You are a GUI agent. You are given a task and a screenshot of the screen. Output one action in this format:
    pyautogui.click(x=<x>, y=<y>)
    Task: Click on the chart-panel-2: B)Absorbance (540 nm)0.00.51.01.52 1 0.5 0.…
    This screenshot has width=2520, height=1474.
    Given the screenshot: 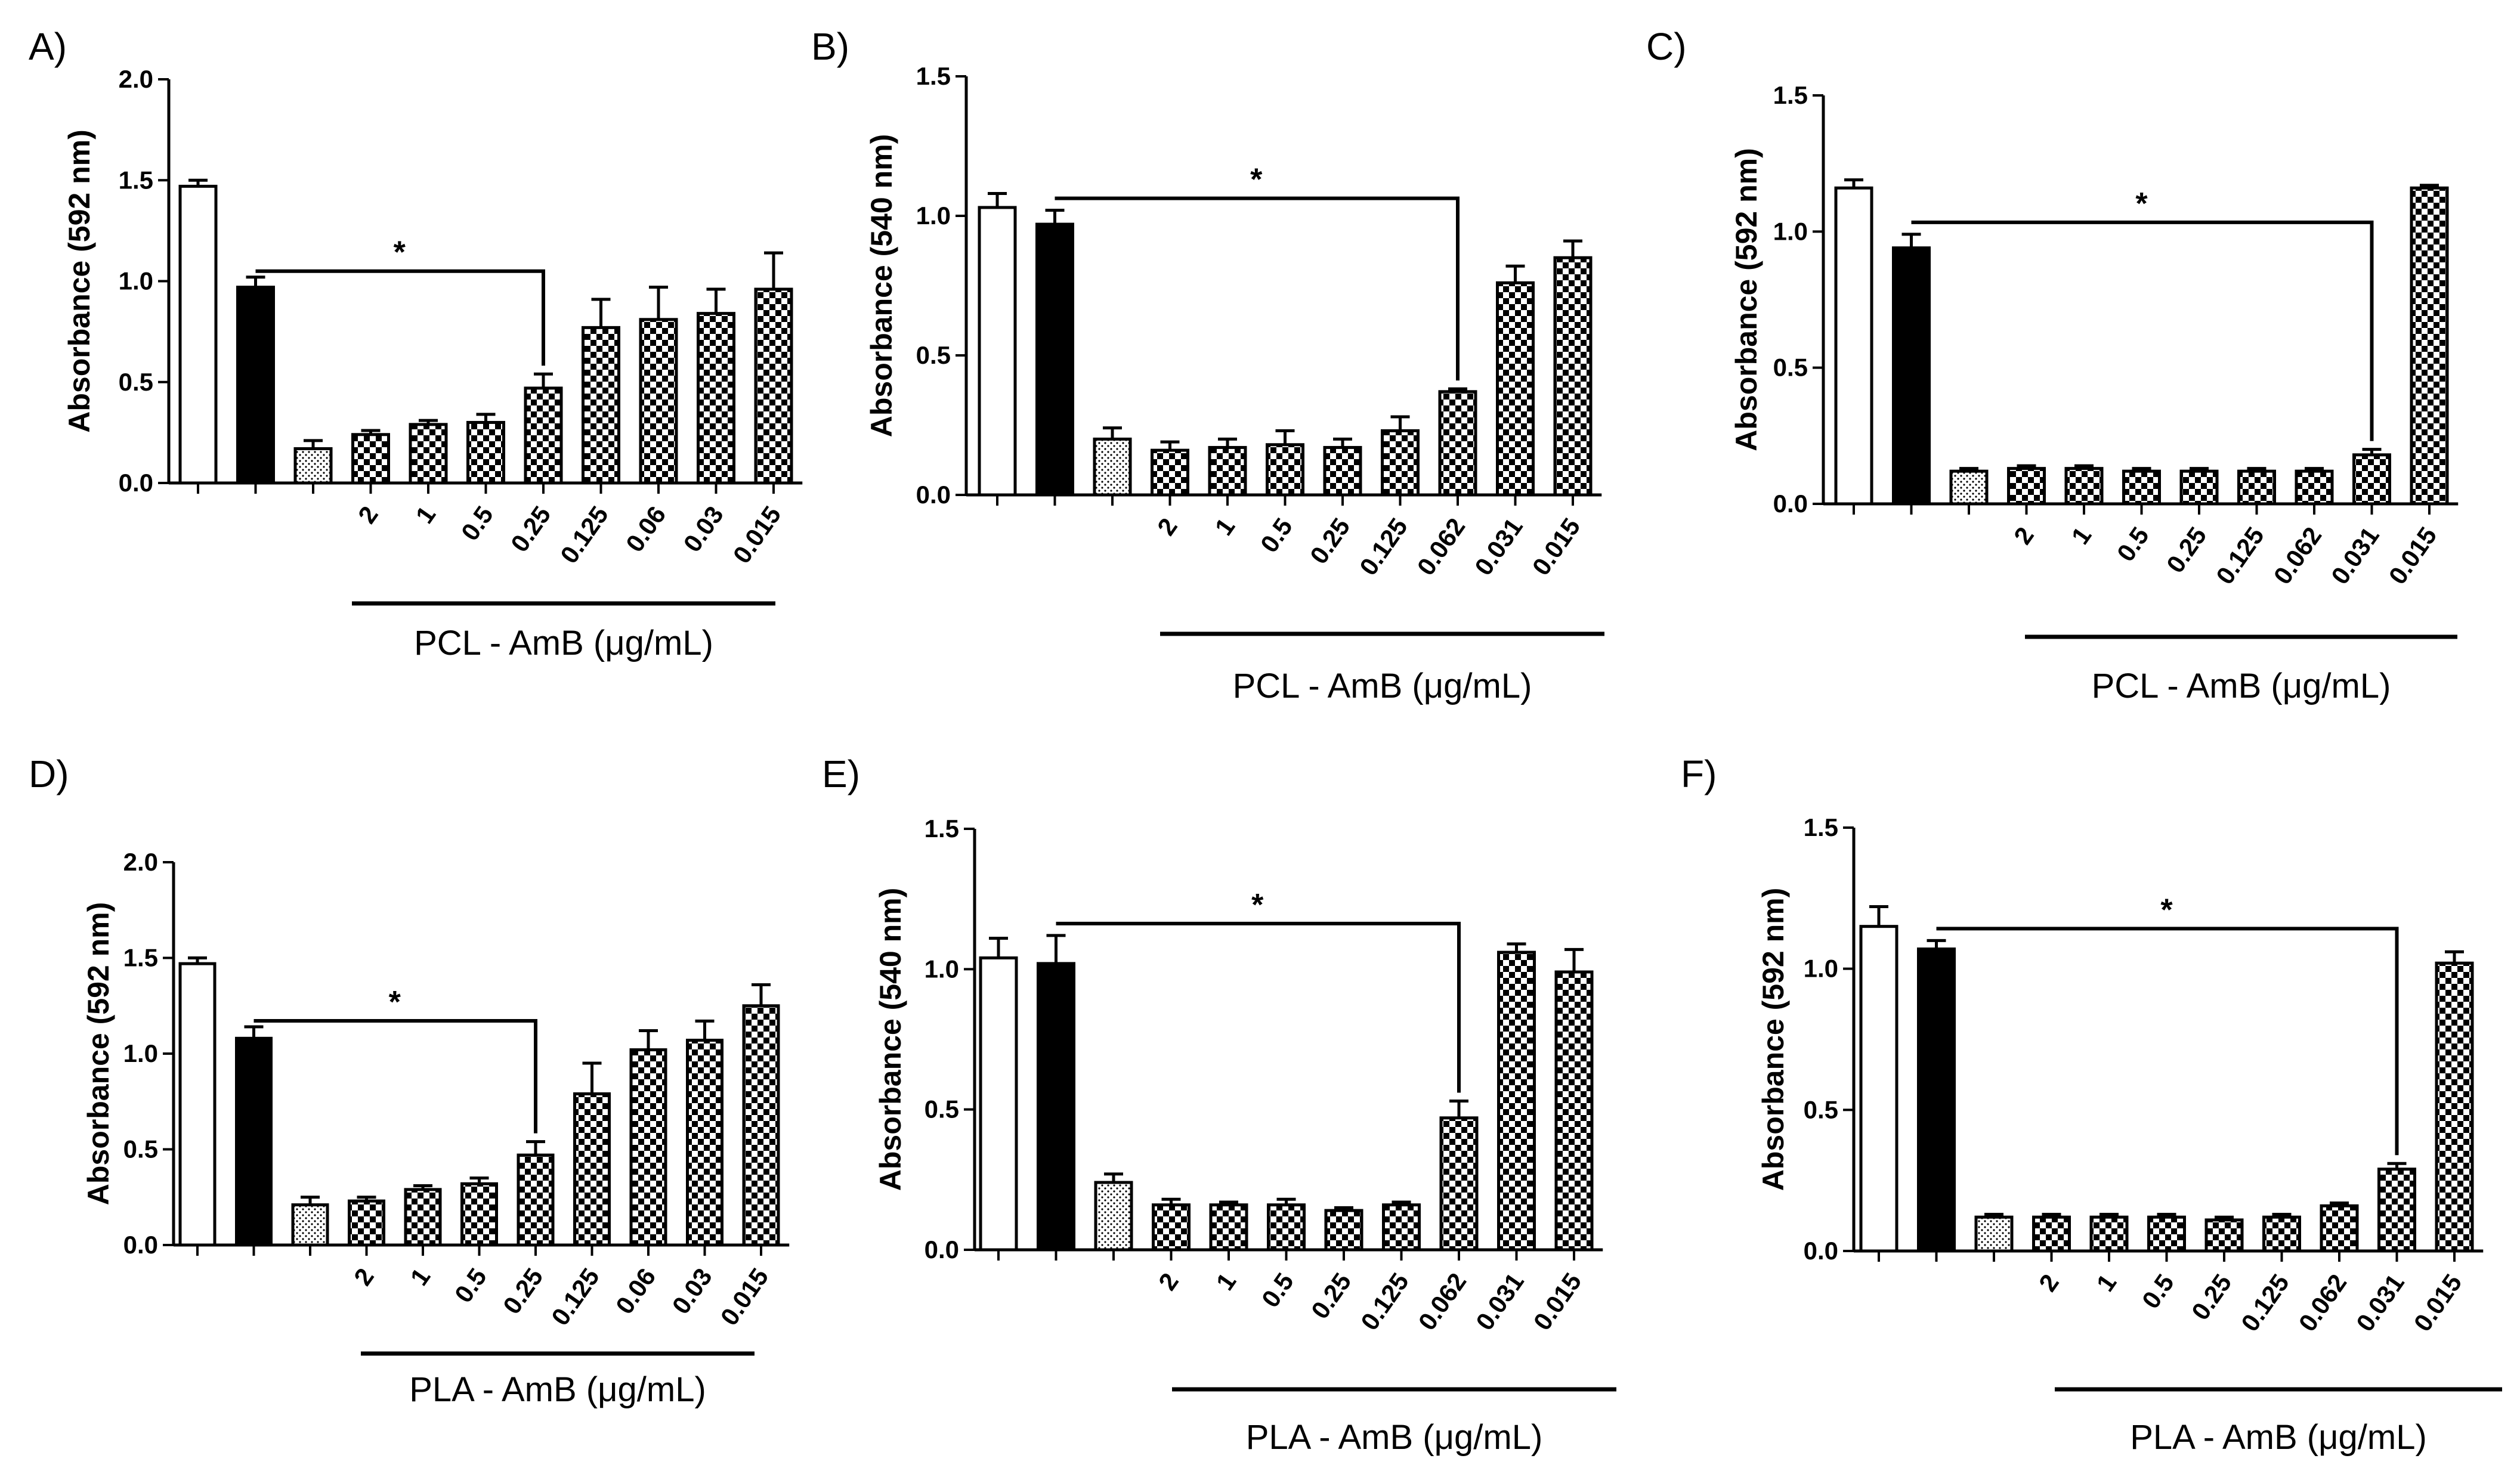 What is the action you would take?
    pyautogui.click(x=1207, y=365)
    